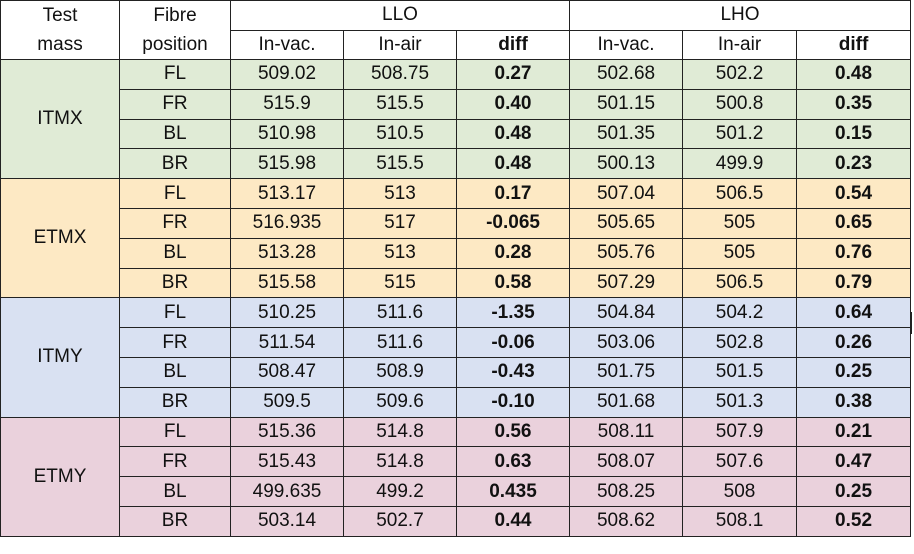 The image size is (914, 554). Describe the element at coordinates (60, 119) in the screenshot. I see `test-mass-cell: ITMX` at that location.